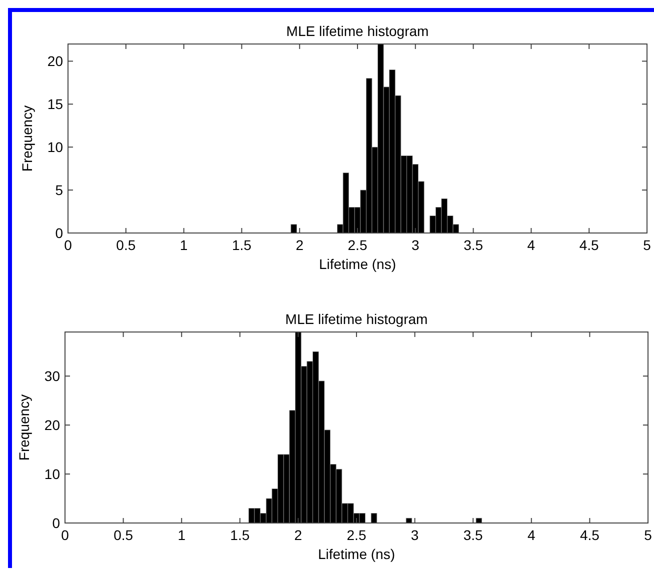 This screenshot has width=654, height=569. Describe the element at coordinates (52, 376) in the screenshot. I see `y-tick-label: 30` at that location.